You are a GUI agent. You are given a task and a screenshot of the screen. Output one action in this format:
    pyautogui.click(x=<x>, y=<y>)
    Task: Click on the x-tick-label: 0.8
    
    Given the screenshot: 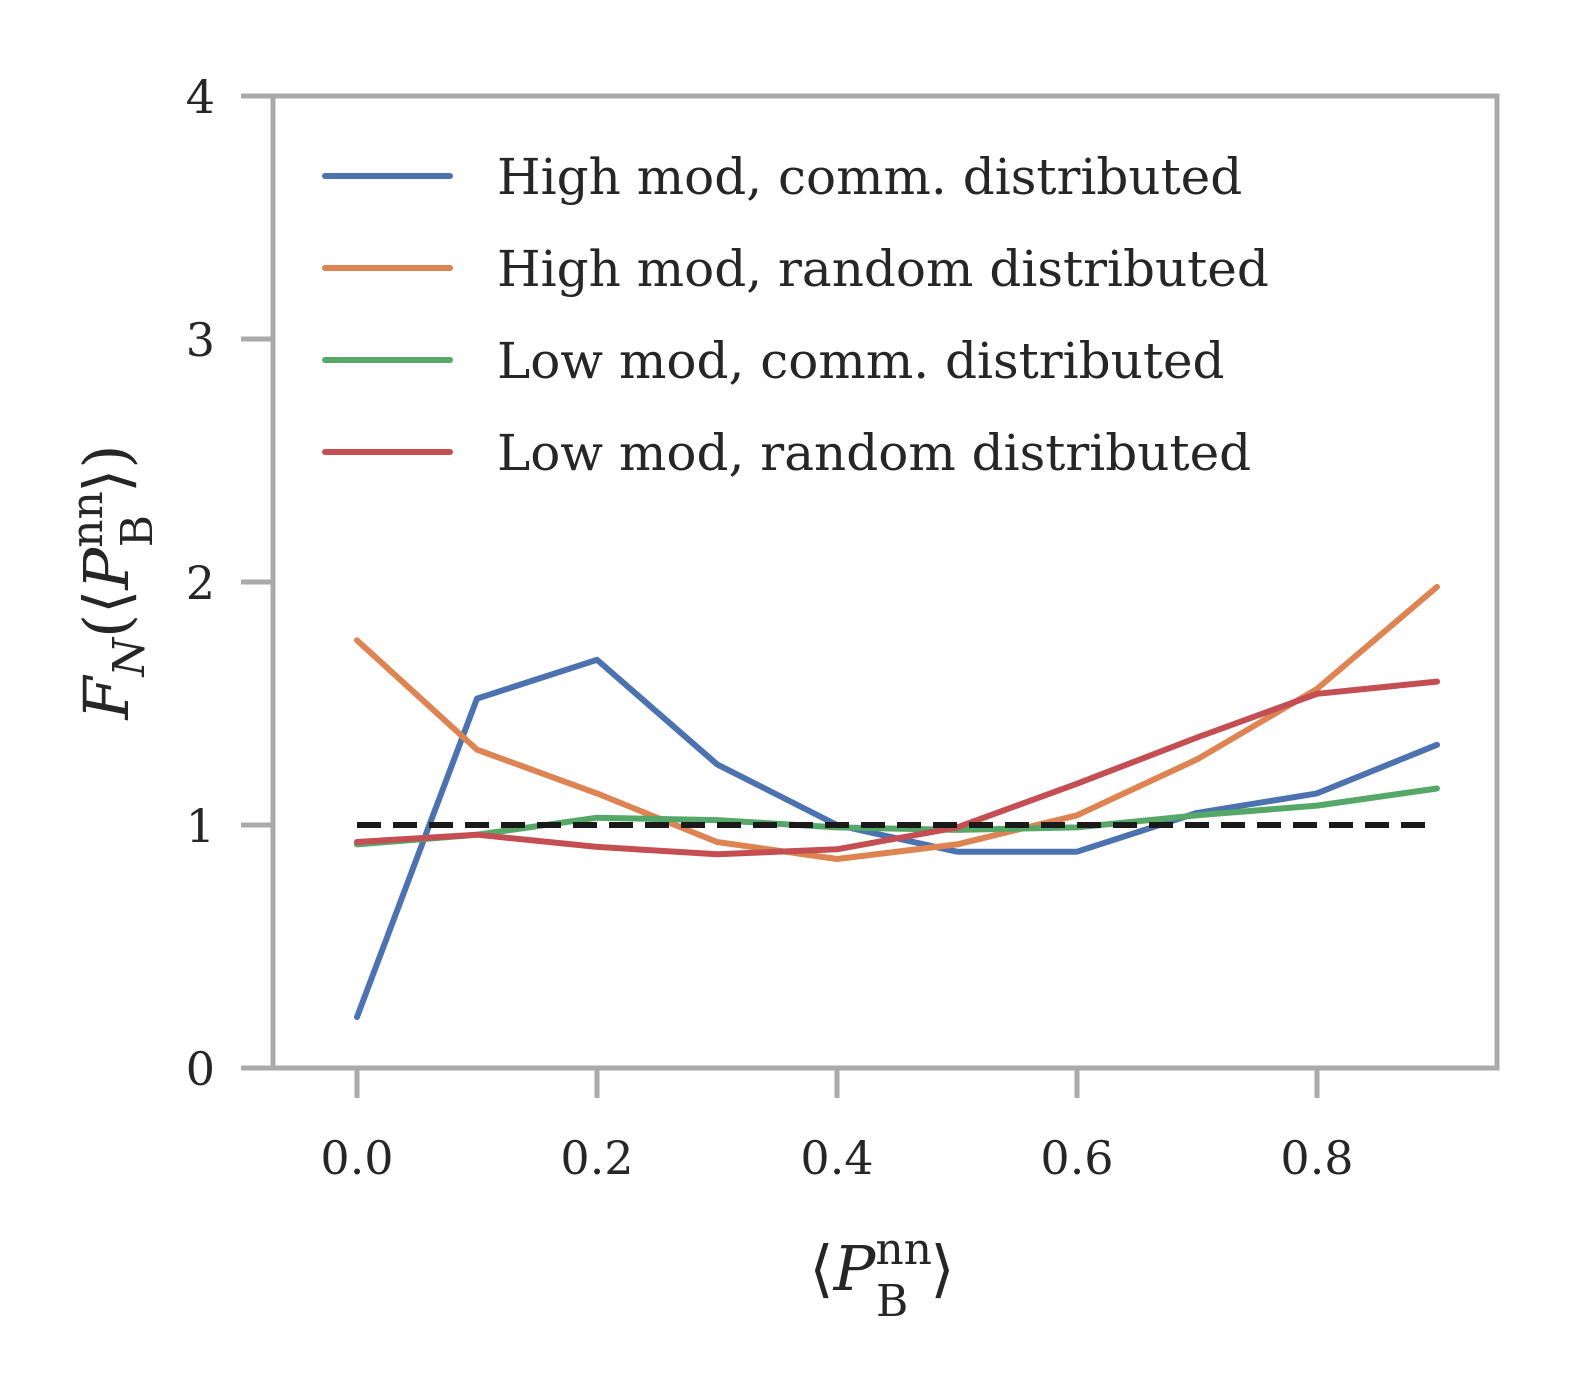 What is the action you would take?
    pyautogui.click(x=1316, y=1158)
    